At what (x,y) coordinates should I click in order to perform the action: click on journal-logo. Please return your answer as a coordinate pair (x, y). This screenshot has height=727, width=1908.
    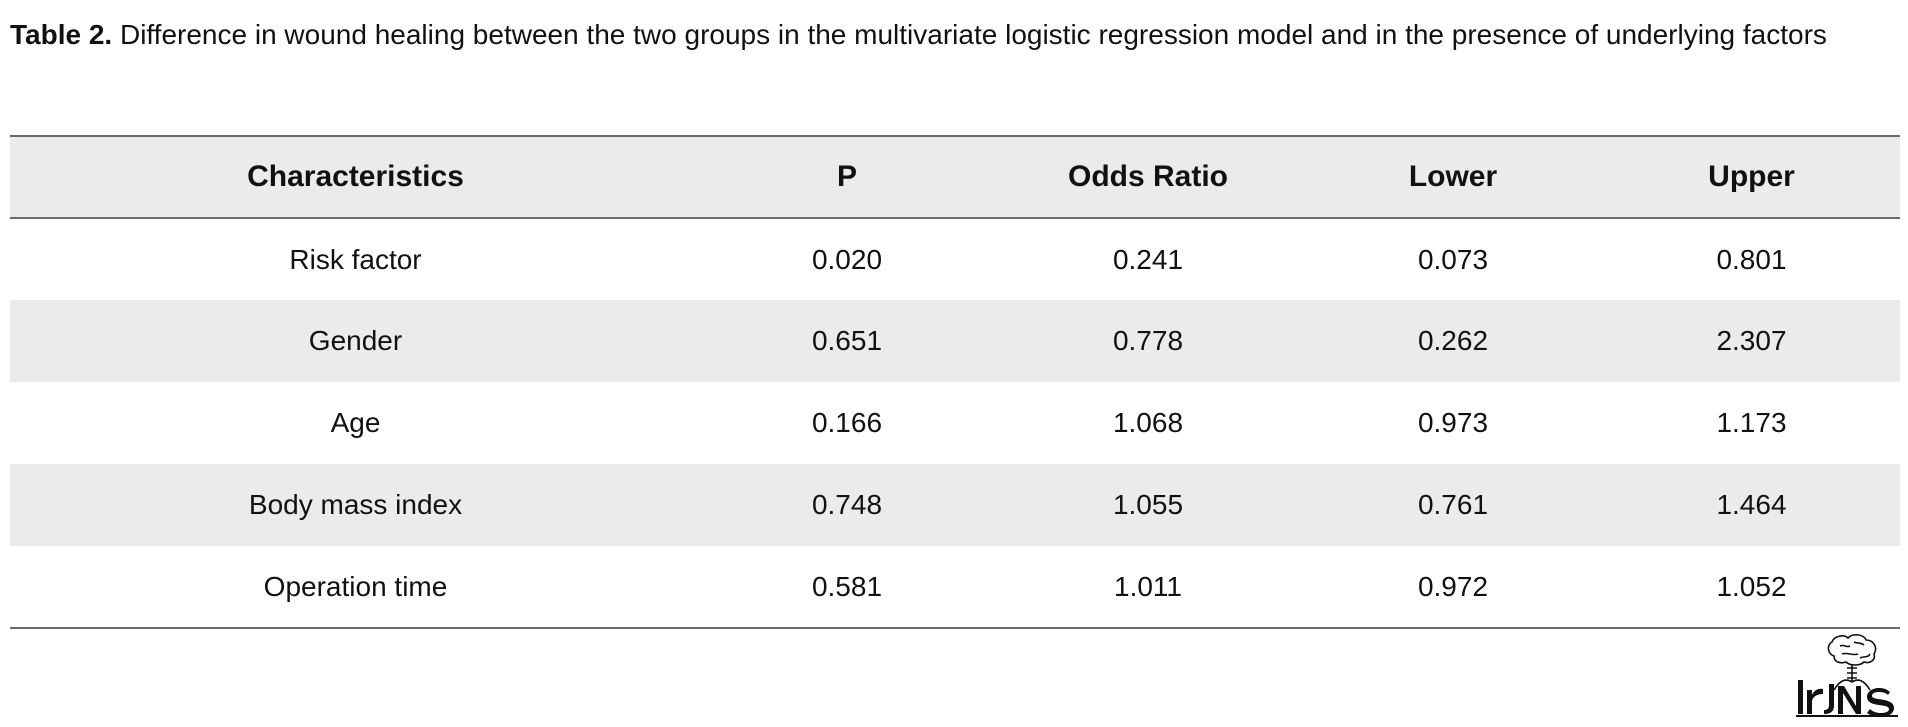
    Looking at the image, I should click on (1847, 675).